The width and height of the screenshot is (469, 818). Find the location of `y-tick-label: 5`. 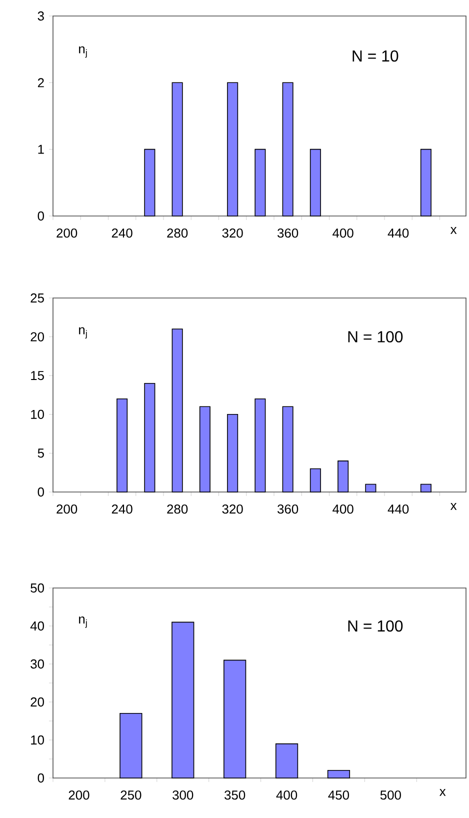

y-tick-label: 5 is located at coordinates (41, 453).